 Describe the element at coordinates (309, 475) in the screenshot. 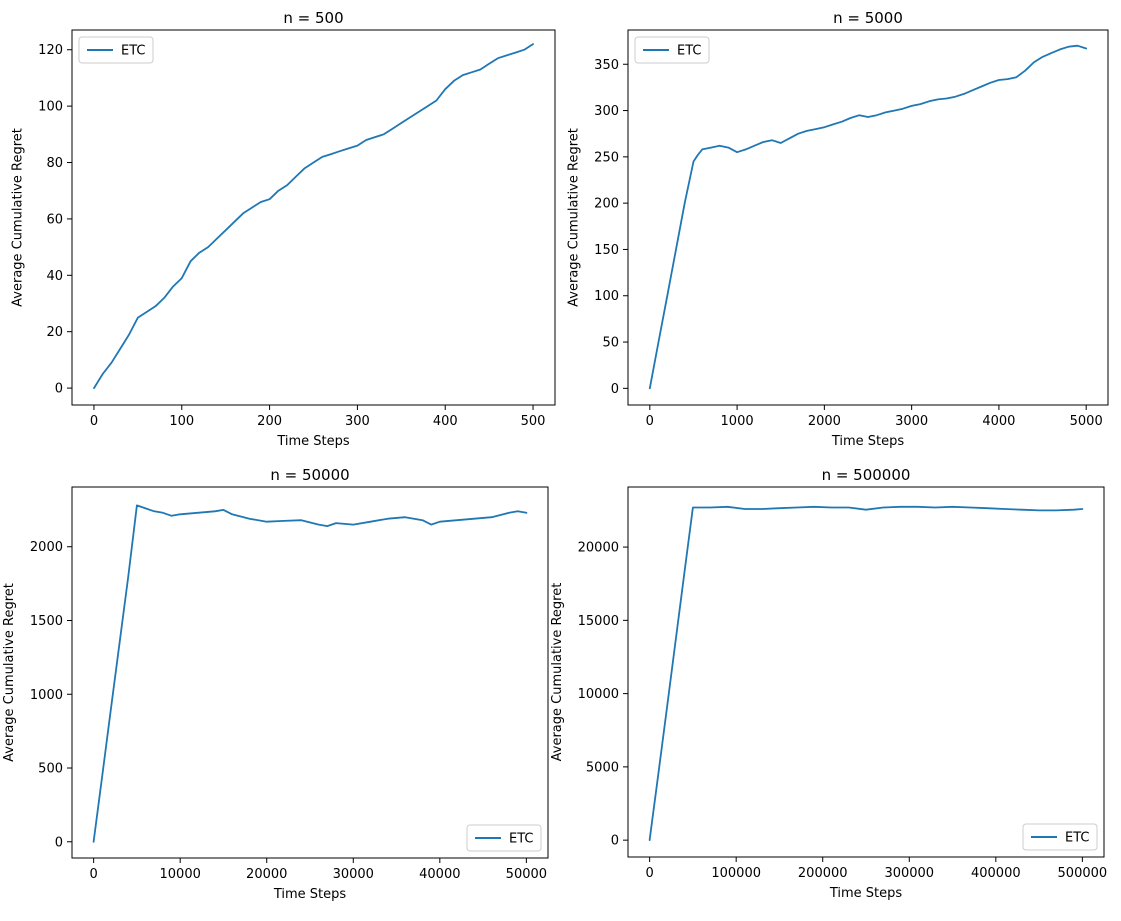

I see `chart-3-title: n = 50000` at that location.